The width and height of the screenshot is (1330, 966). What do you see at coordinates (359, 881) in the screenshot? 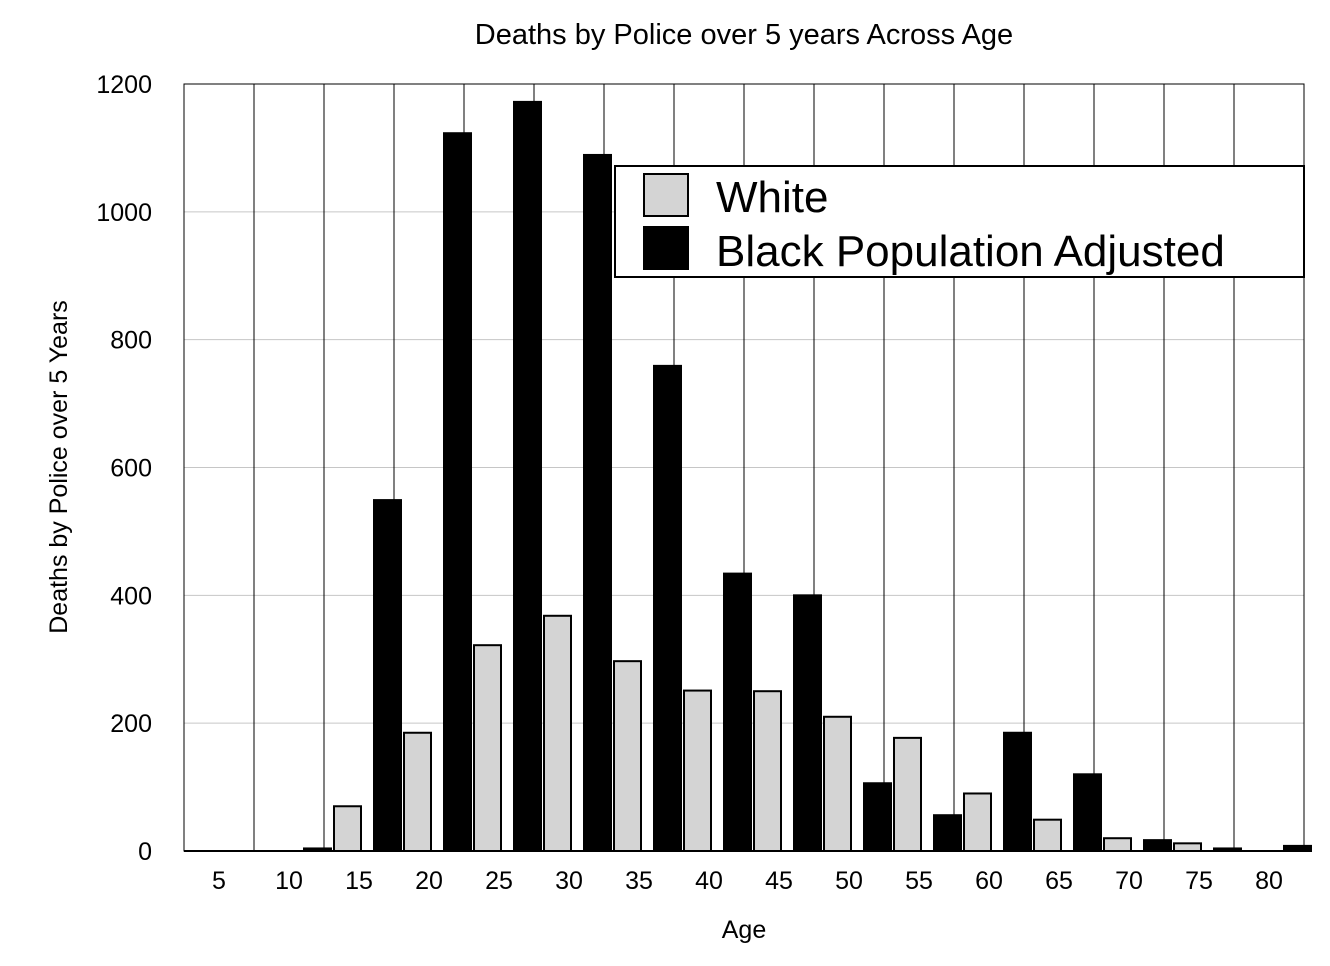
I see `x-tick-label: 15` at bounding box center [359, 881].